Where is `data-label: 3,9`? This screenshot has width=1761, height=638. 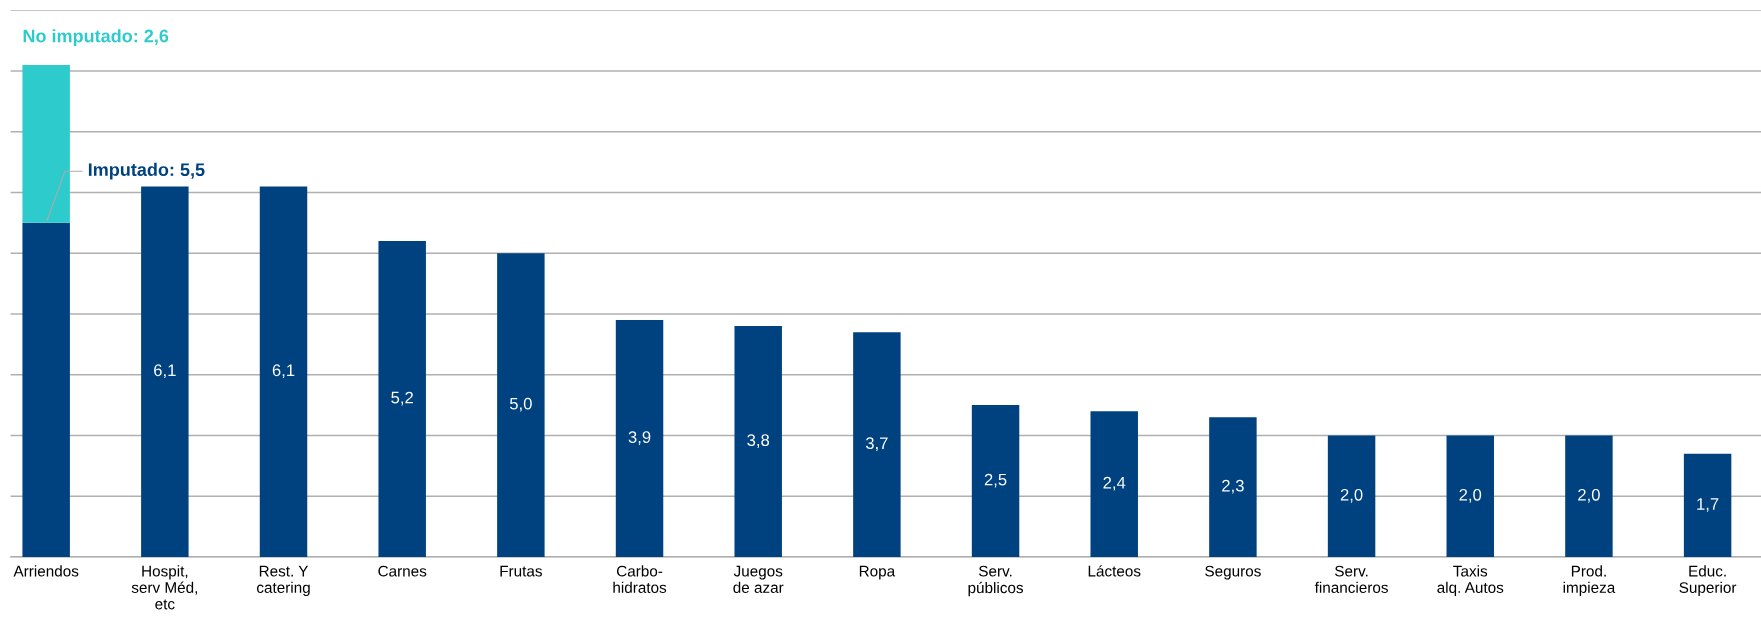 data-label: 3,9 is located at coordinates (639, 438).